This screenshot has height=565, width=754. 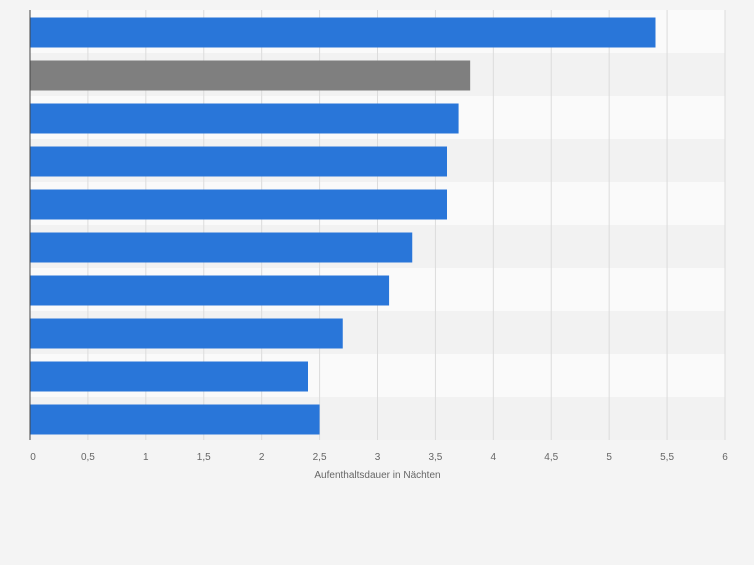 I want to click on x-tick-label: 1, so click(x=146, y=457).